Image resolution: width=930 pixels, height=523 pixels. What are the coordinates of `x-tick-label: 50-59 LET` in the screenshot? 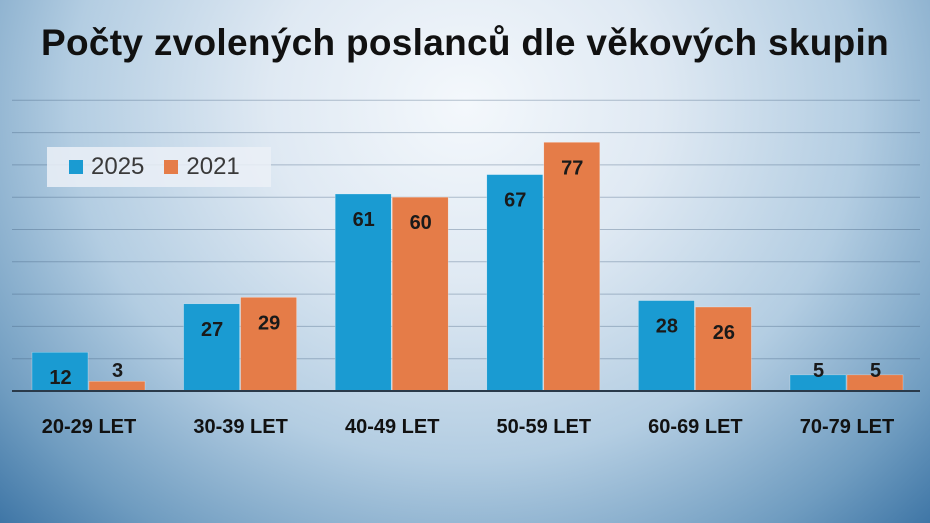 It's located at (544, 427).